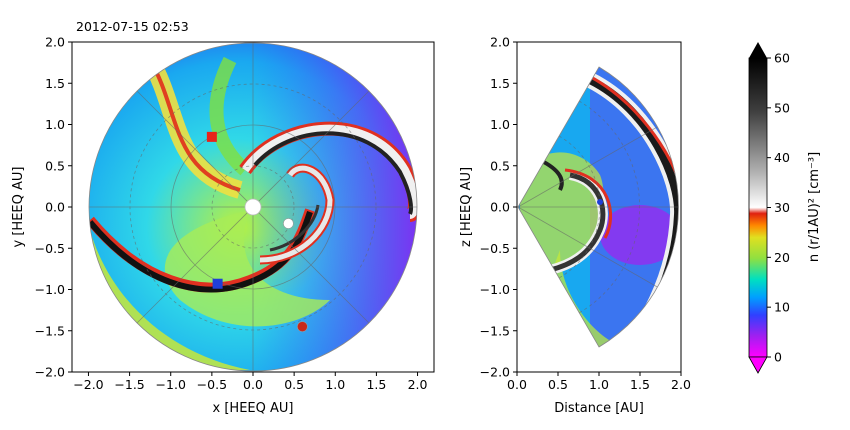 This screenshot has width=850, height=430. What do you see at coordinates (418, 384) in the screenshot?
I see `equatorial-xtick-label: 2.0` at bounding box center [418, 384].